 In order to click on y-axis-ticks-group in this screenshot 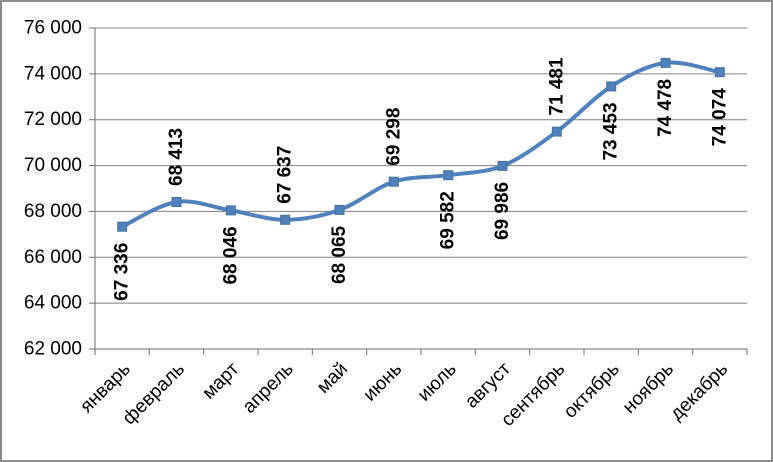, I will do `click(92, 188)`.